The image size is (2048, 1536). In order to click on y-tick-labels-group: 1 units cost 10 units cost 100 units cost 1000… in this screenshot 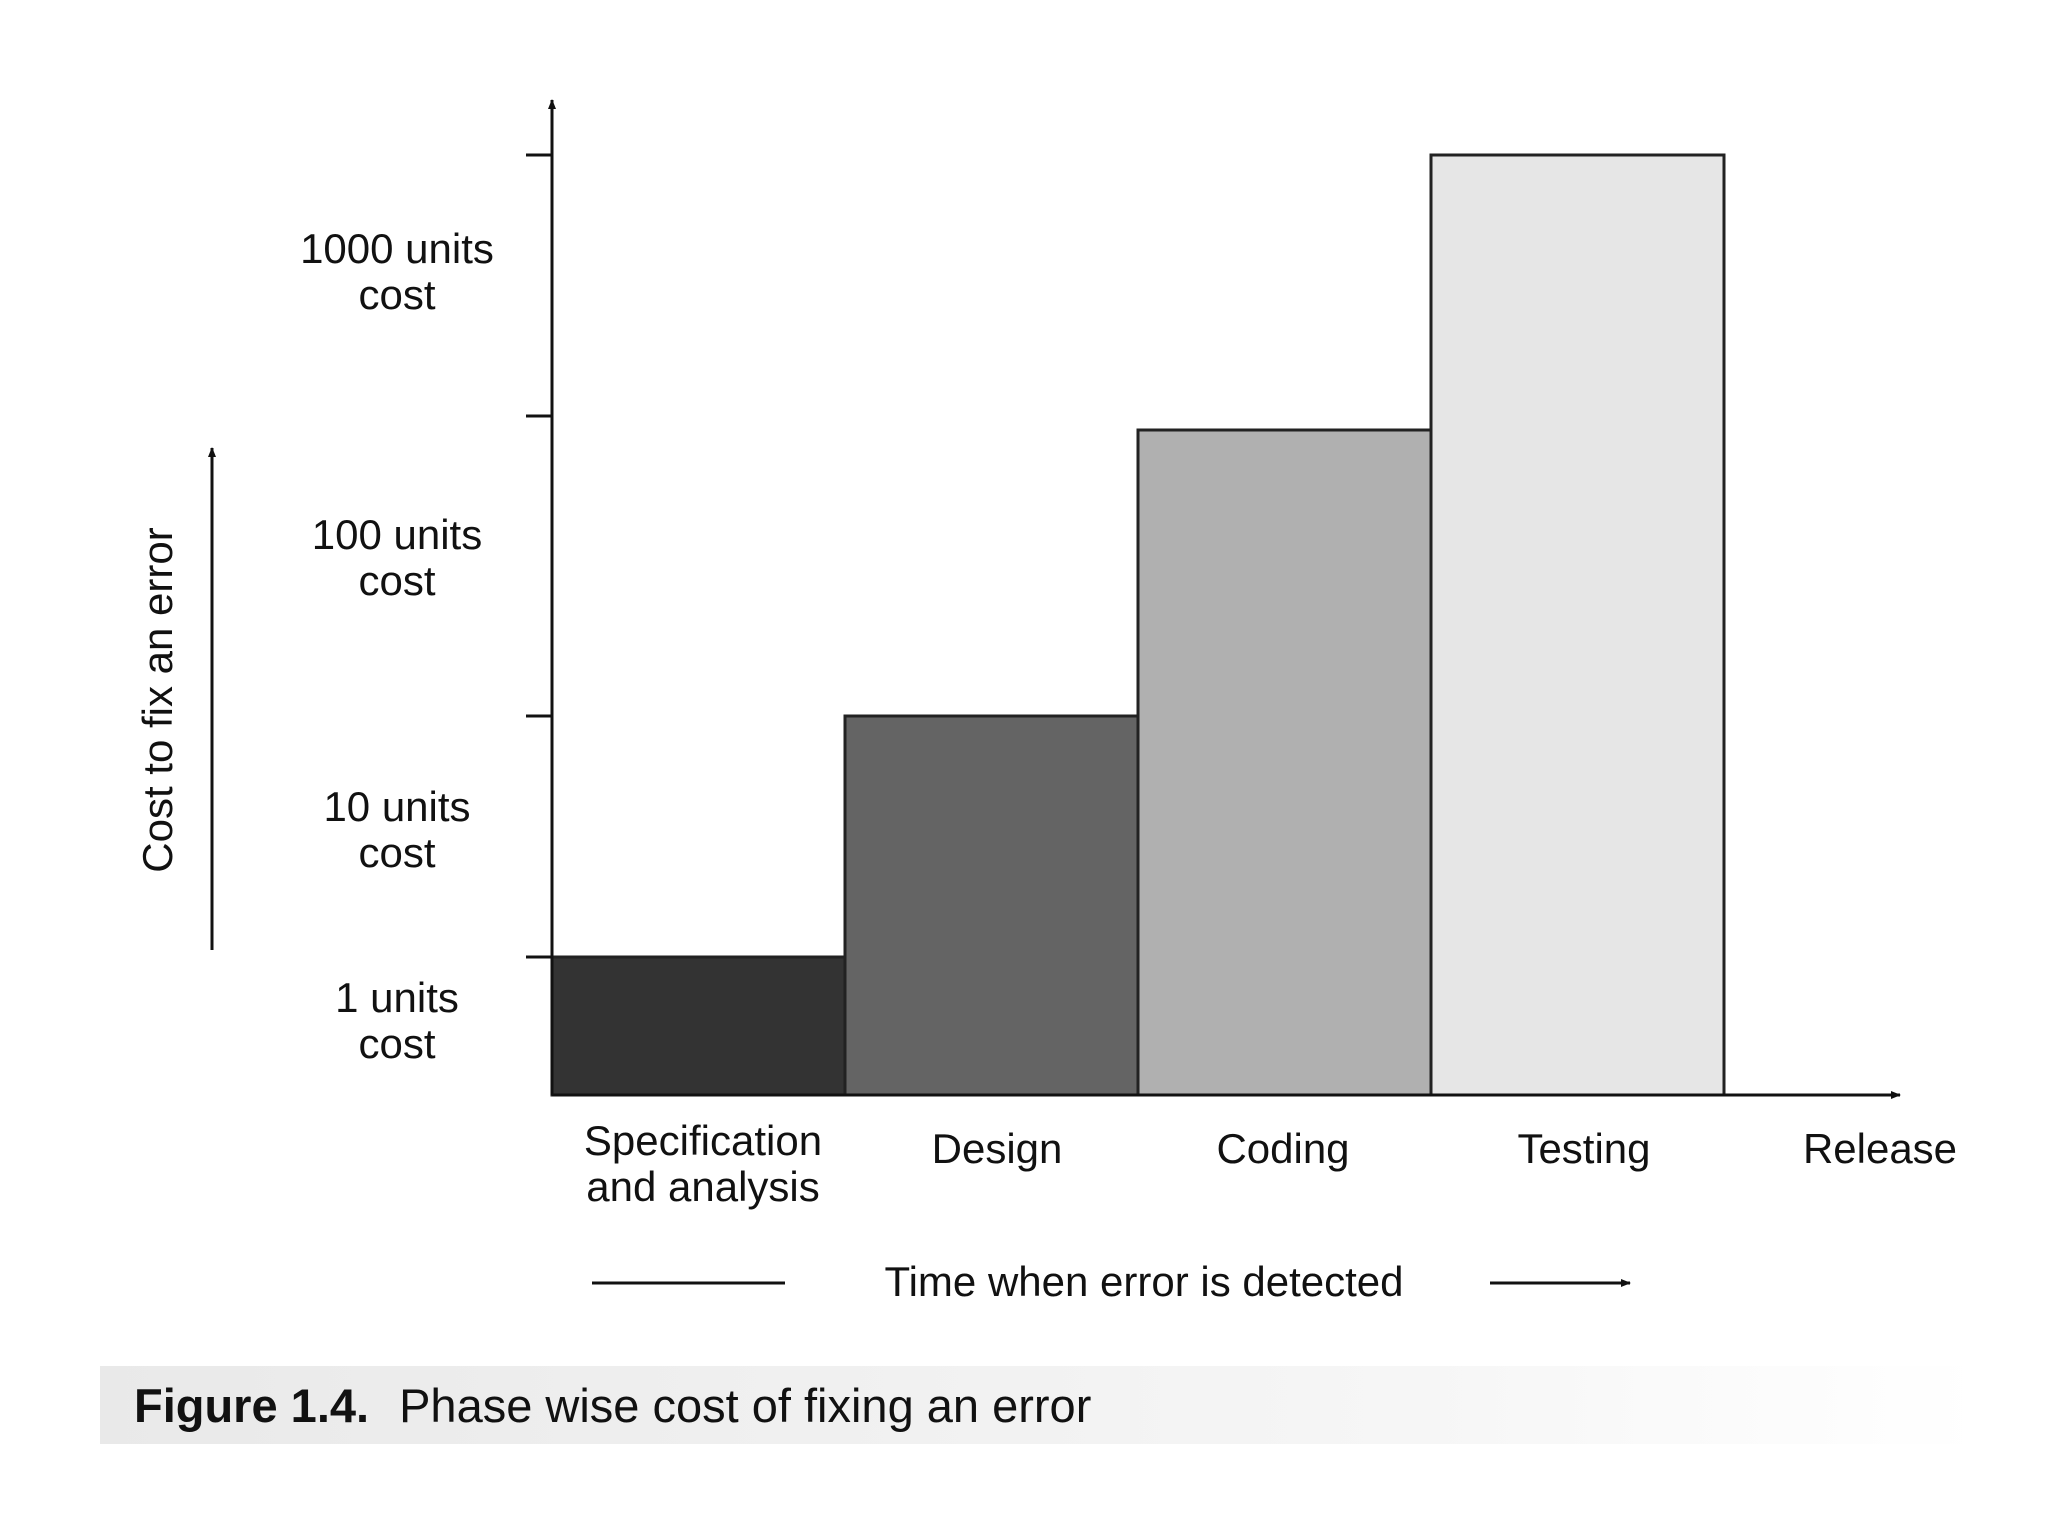, I will do `click(397, 646)`.